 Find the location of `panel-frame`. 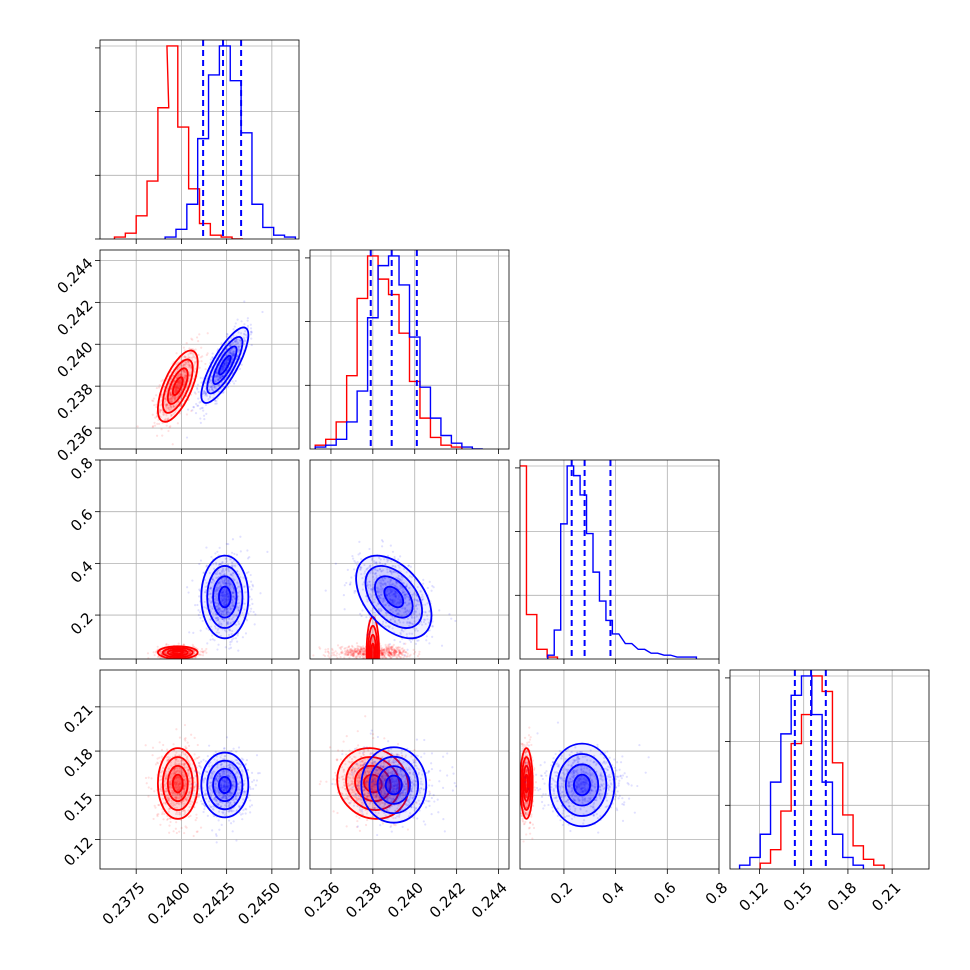

panel-frame is located at coordinates (619, 559).